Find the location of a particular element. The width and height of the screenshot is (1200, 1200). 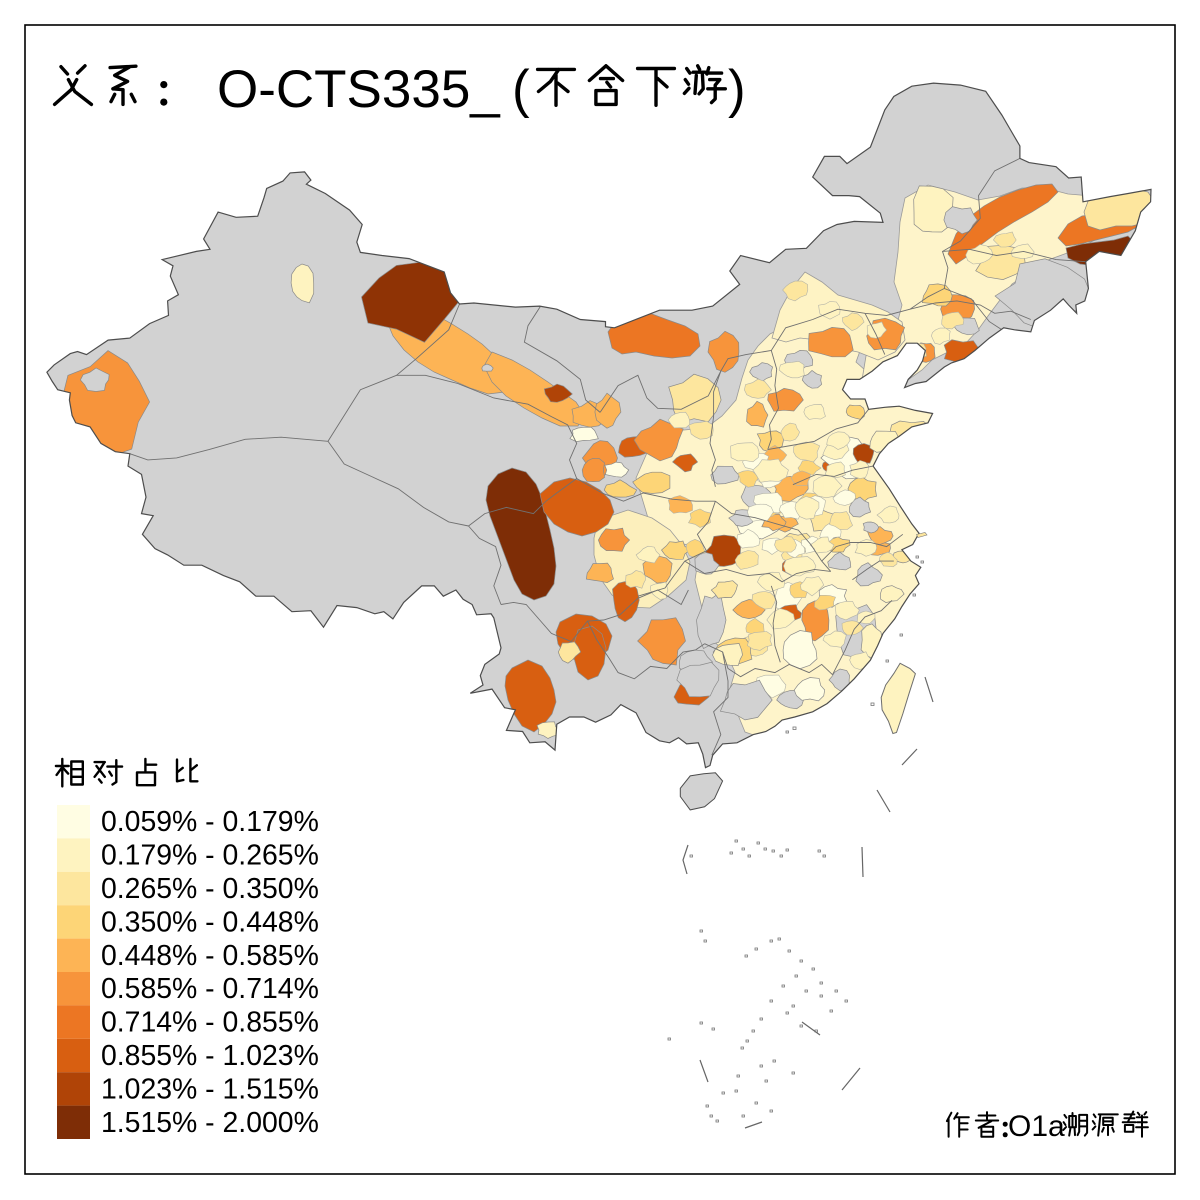

svg-text: 1.515% - 2.000% is located at coordinates (210, 1123).